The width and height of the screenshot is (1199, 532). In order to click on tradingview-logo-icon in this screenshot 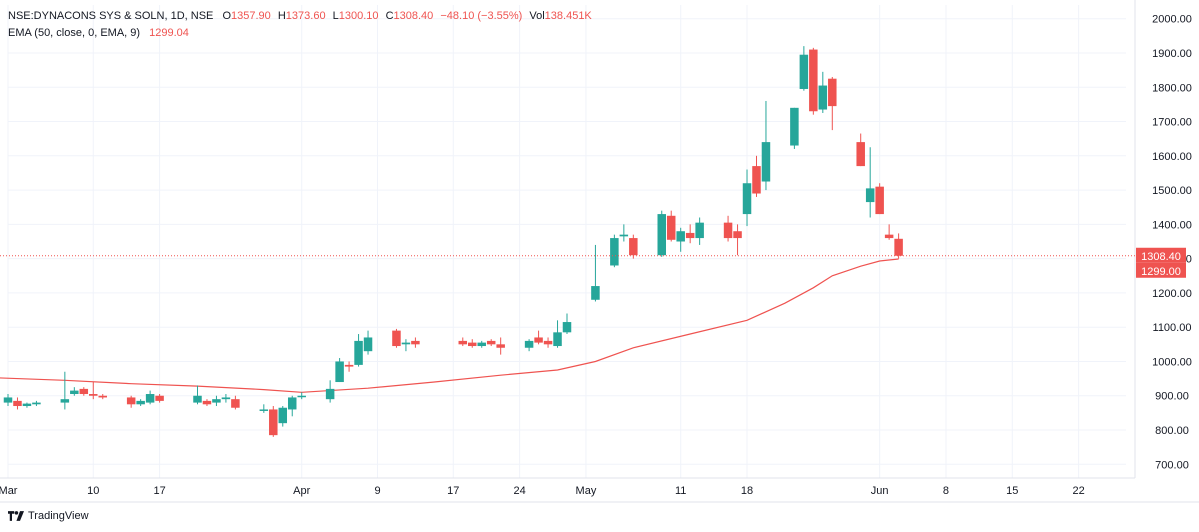, I will do `click(16, 516)`.